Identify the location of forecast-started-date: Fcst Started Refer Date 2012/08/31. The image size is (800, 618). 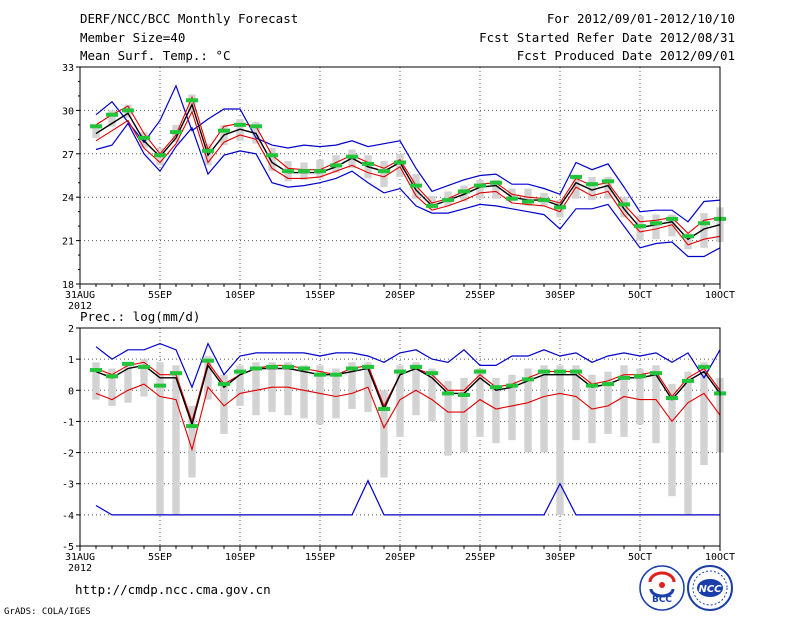
(607, 37).